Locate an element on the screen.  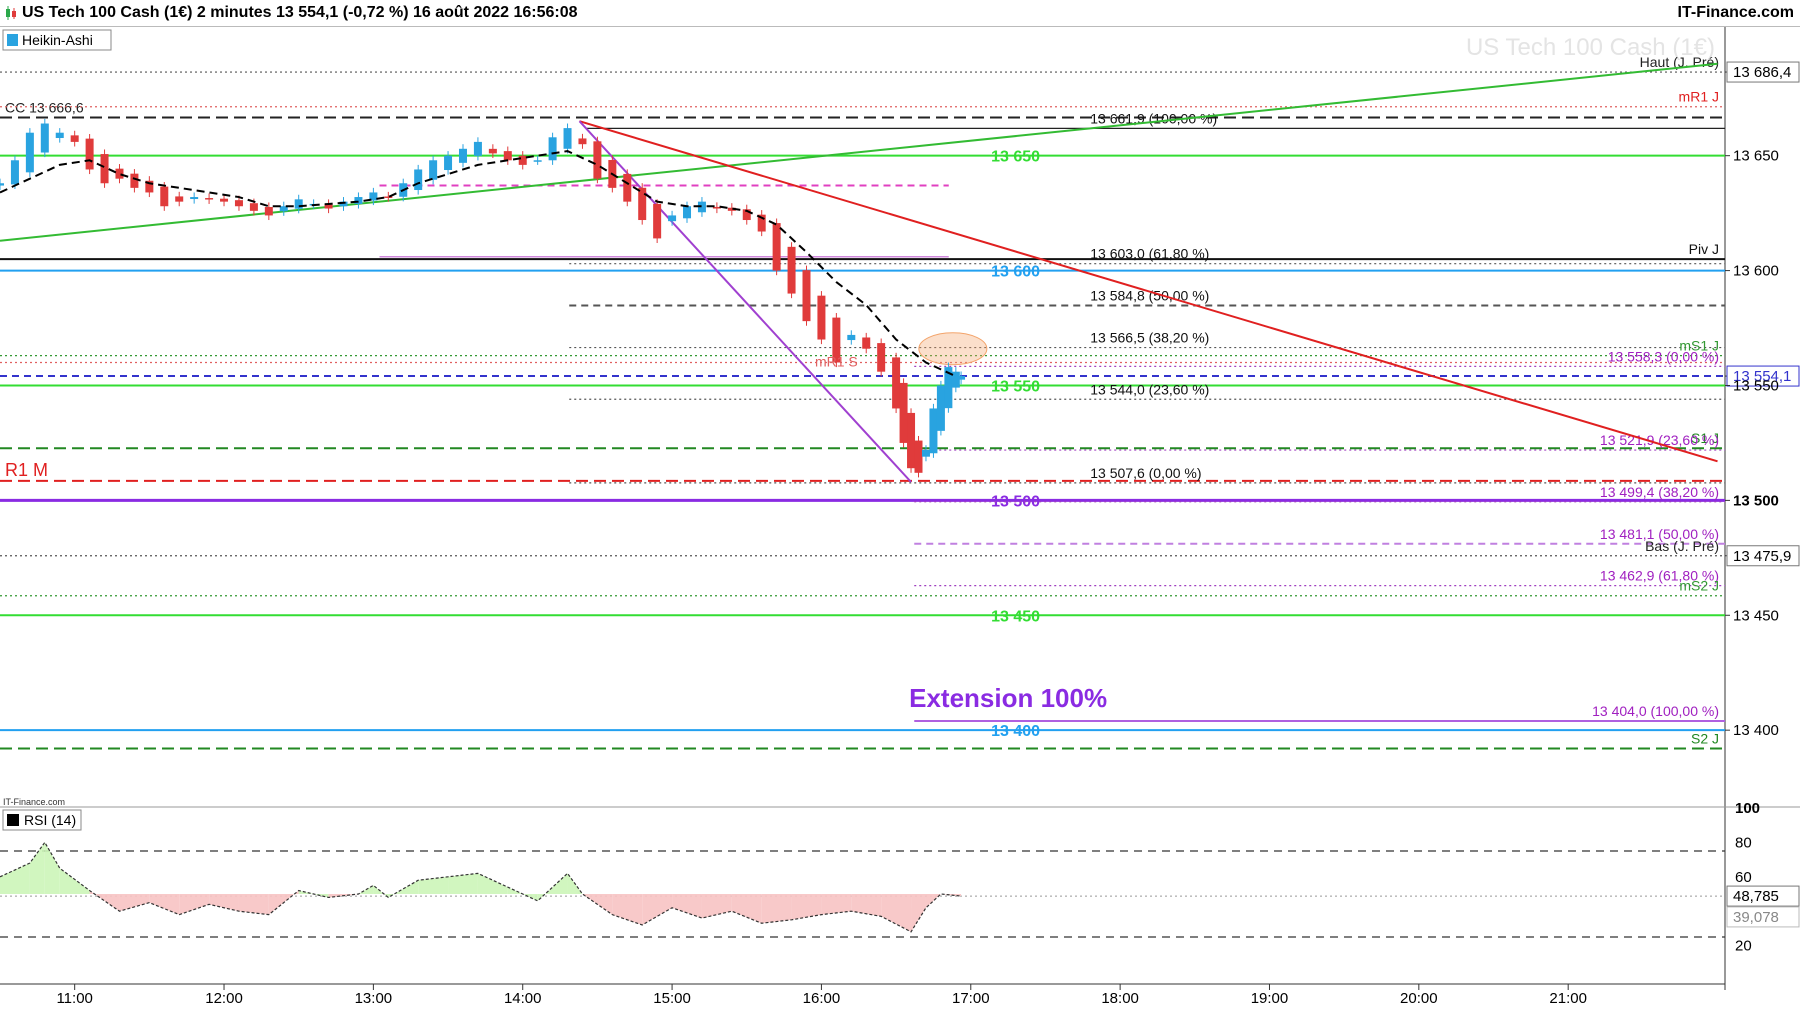
level-label: 13 499,4 (38,20 %) is located at coordinates (1659, 492).